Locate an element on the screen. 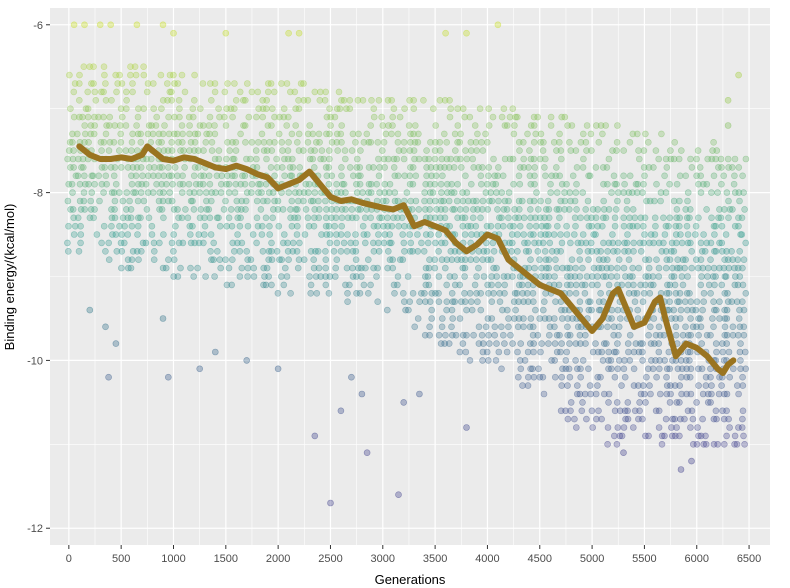  x-tick-label: 500 is located at coordinates (121, 559).